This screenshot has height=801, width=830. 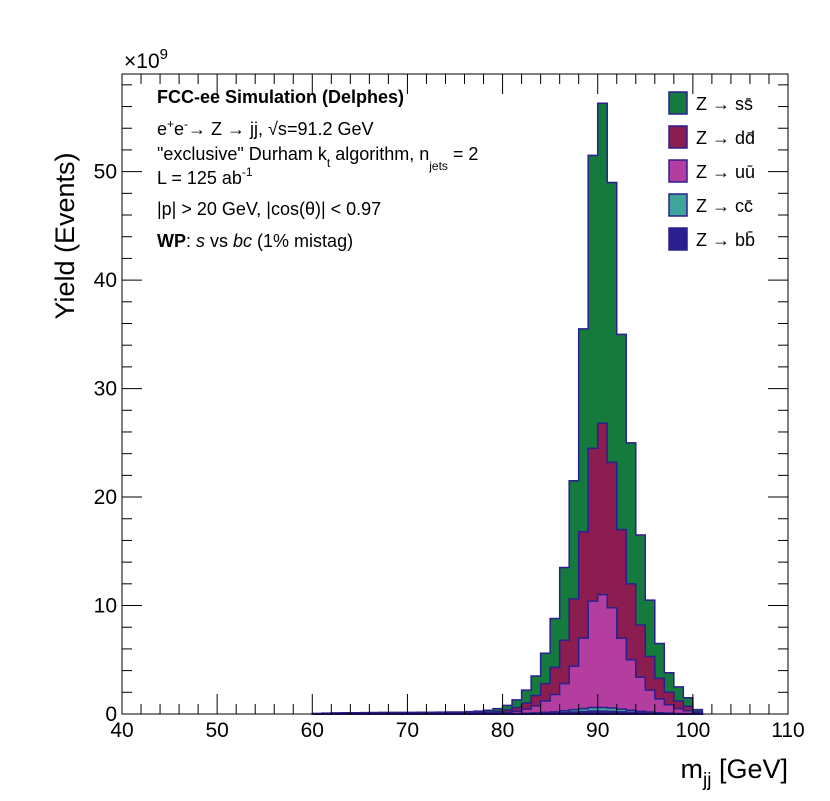 I want to click on y-exponent-power: 9, so click(x=164, y=54).